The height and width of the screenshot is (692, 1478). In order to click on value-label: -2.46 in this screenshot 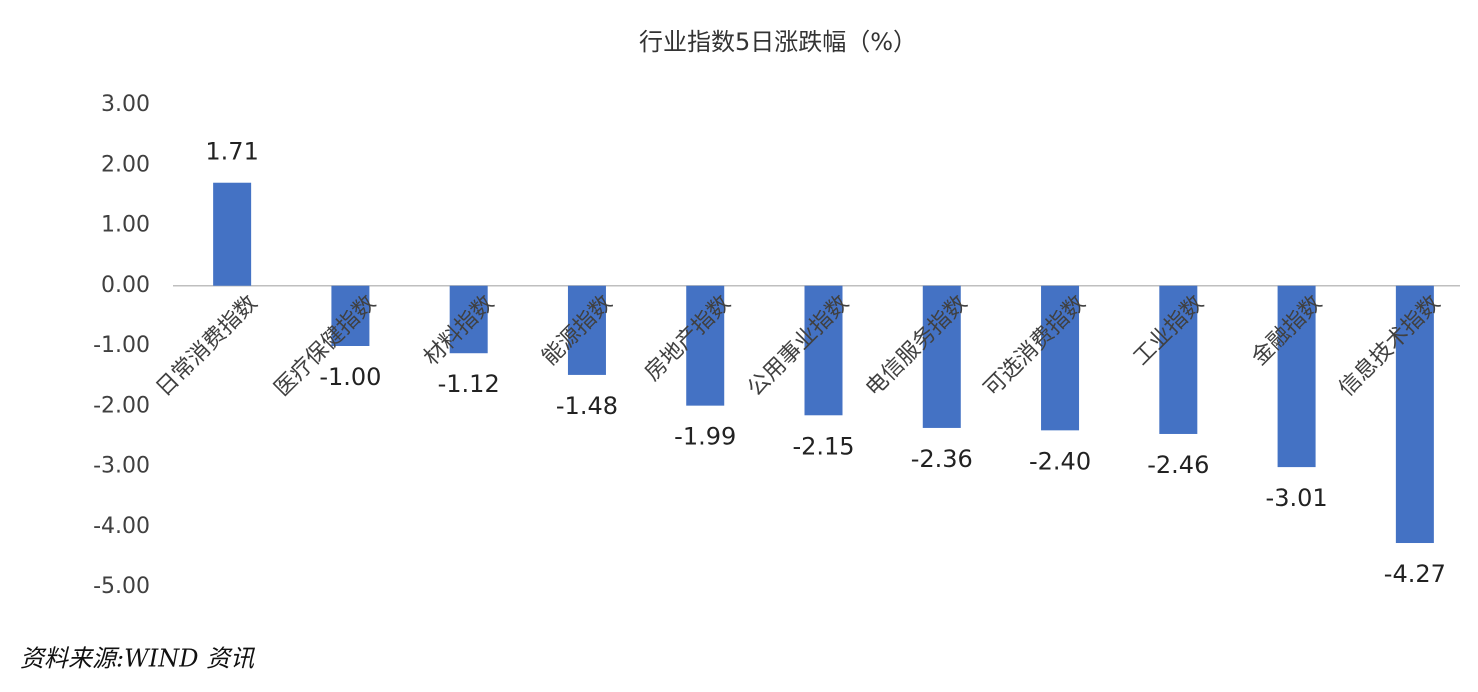, I will do `click(1178, 465)`.